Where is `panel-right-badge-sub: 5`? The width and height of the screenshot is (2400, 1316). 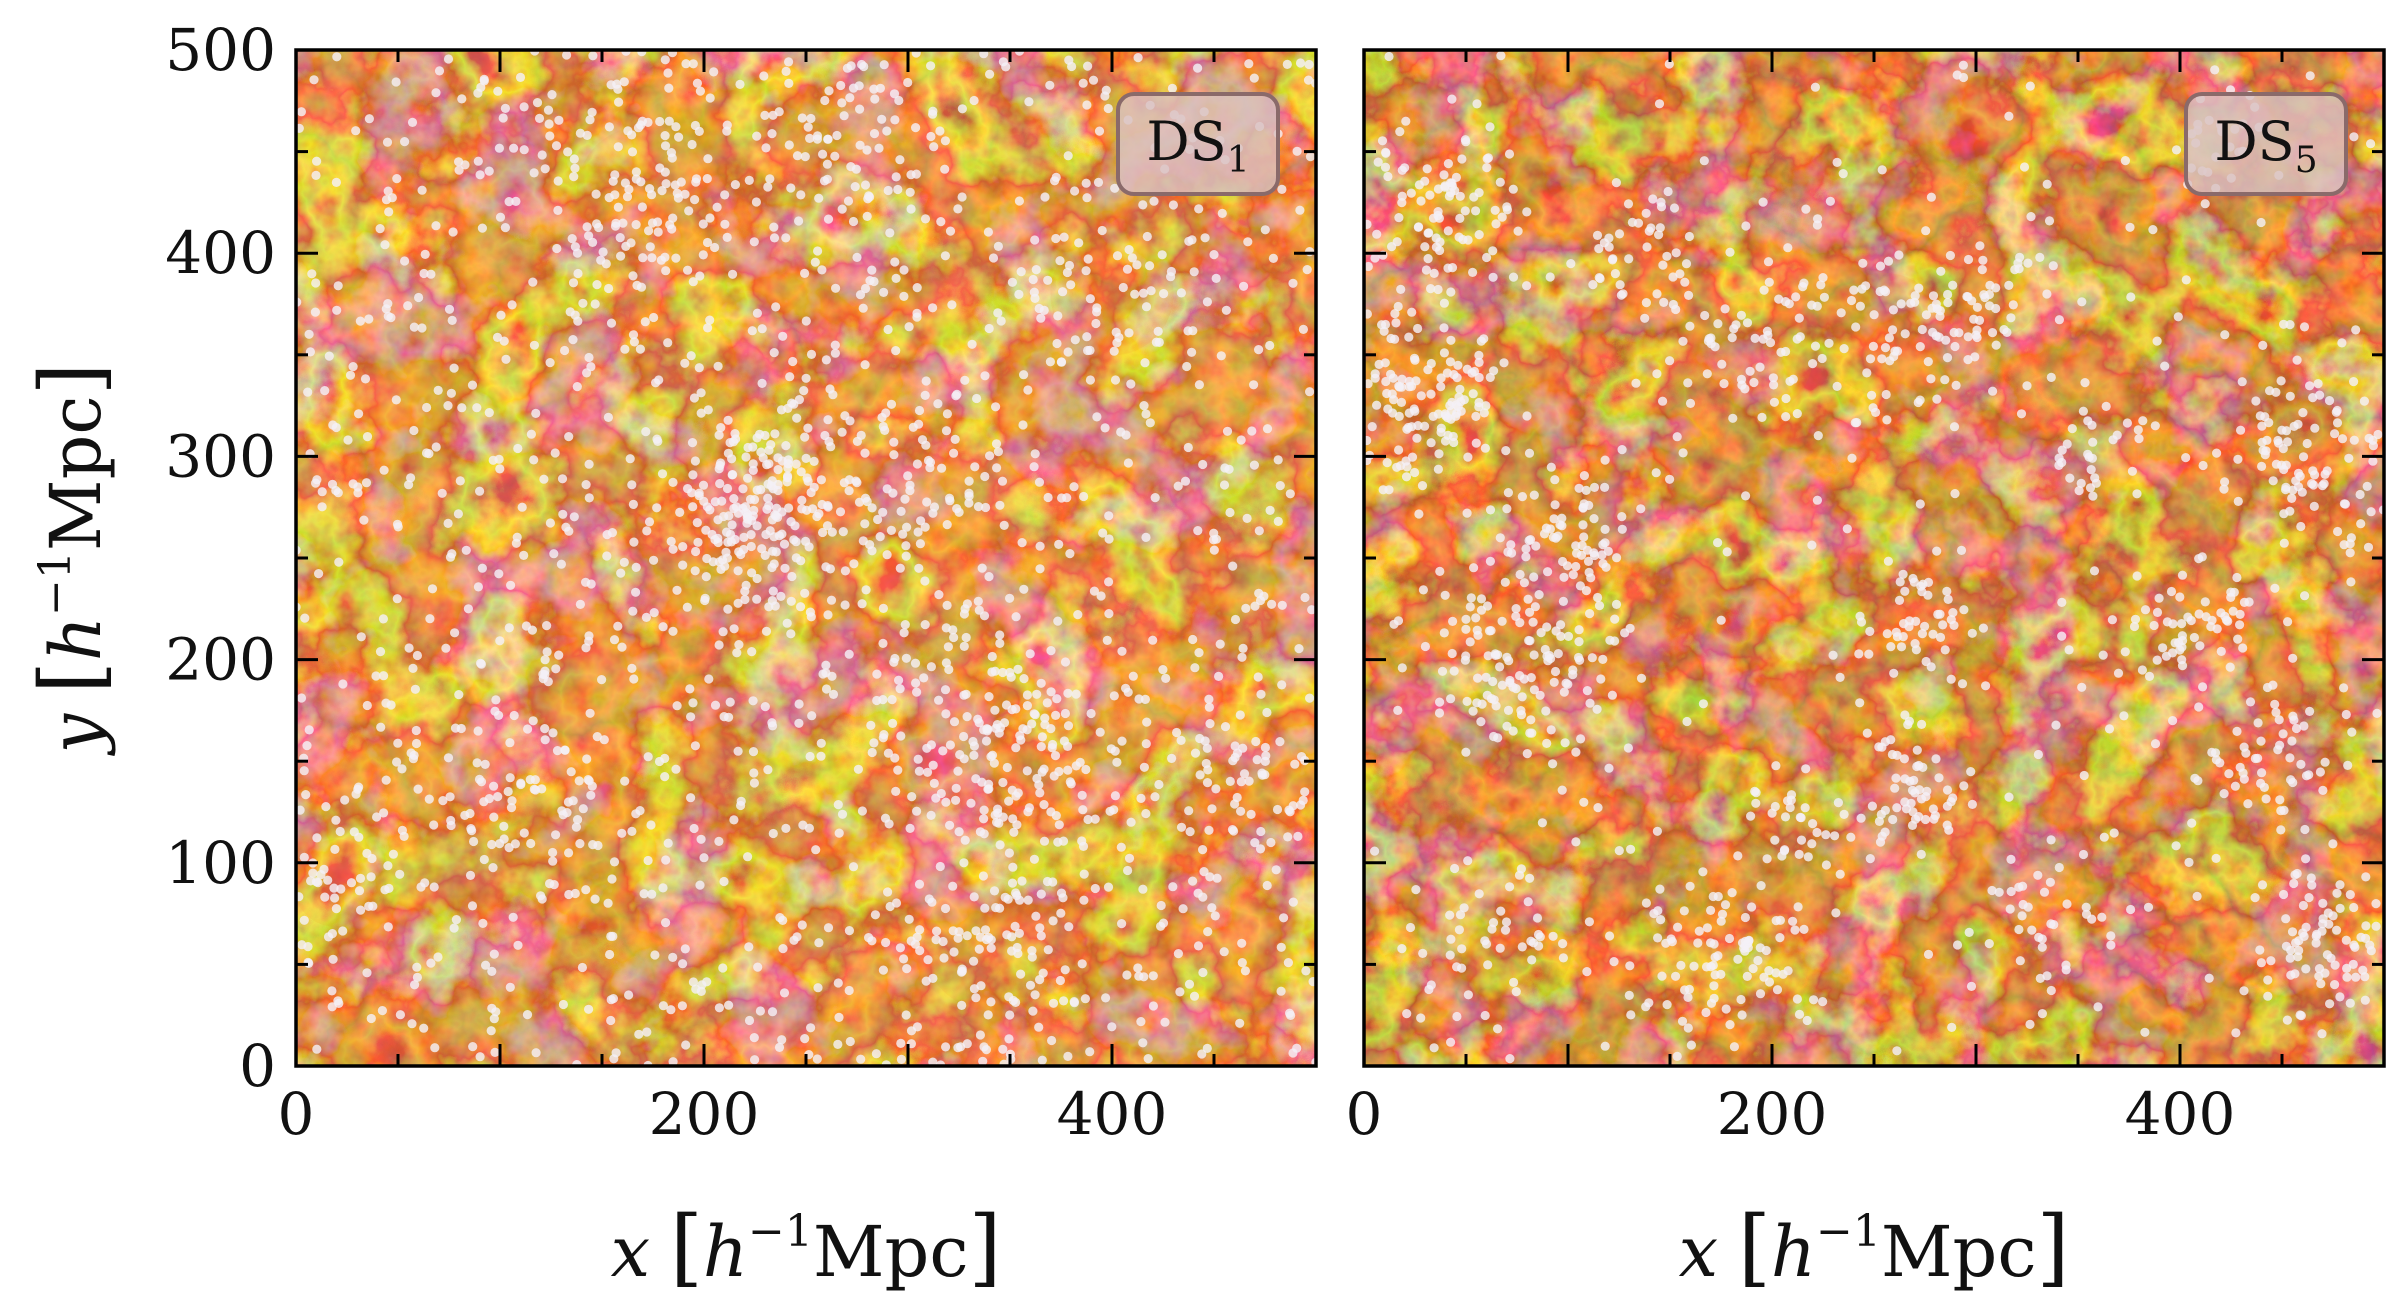 panel-right-badge-sub: 5 is located at coordinates (2306, 160).